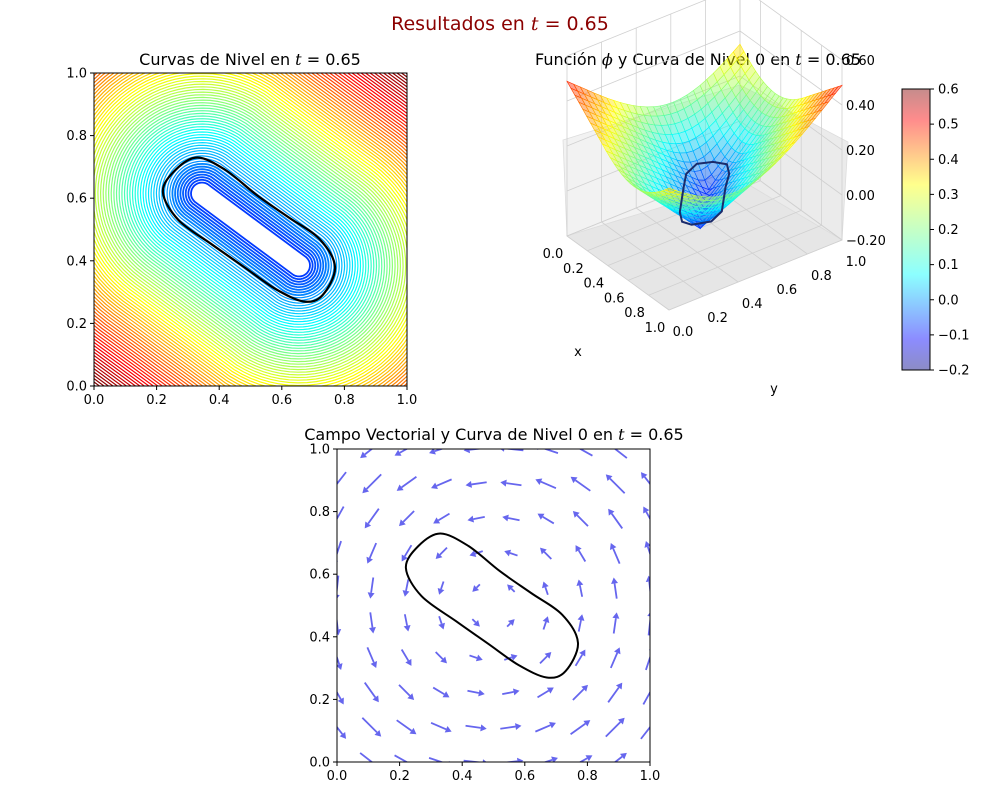 The image size is (1000, 800). I want to click on contour-frame, so click(250, 229).